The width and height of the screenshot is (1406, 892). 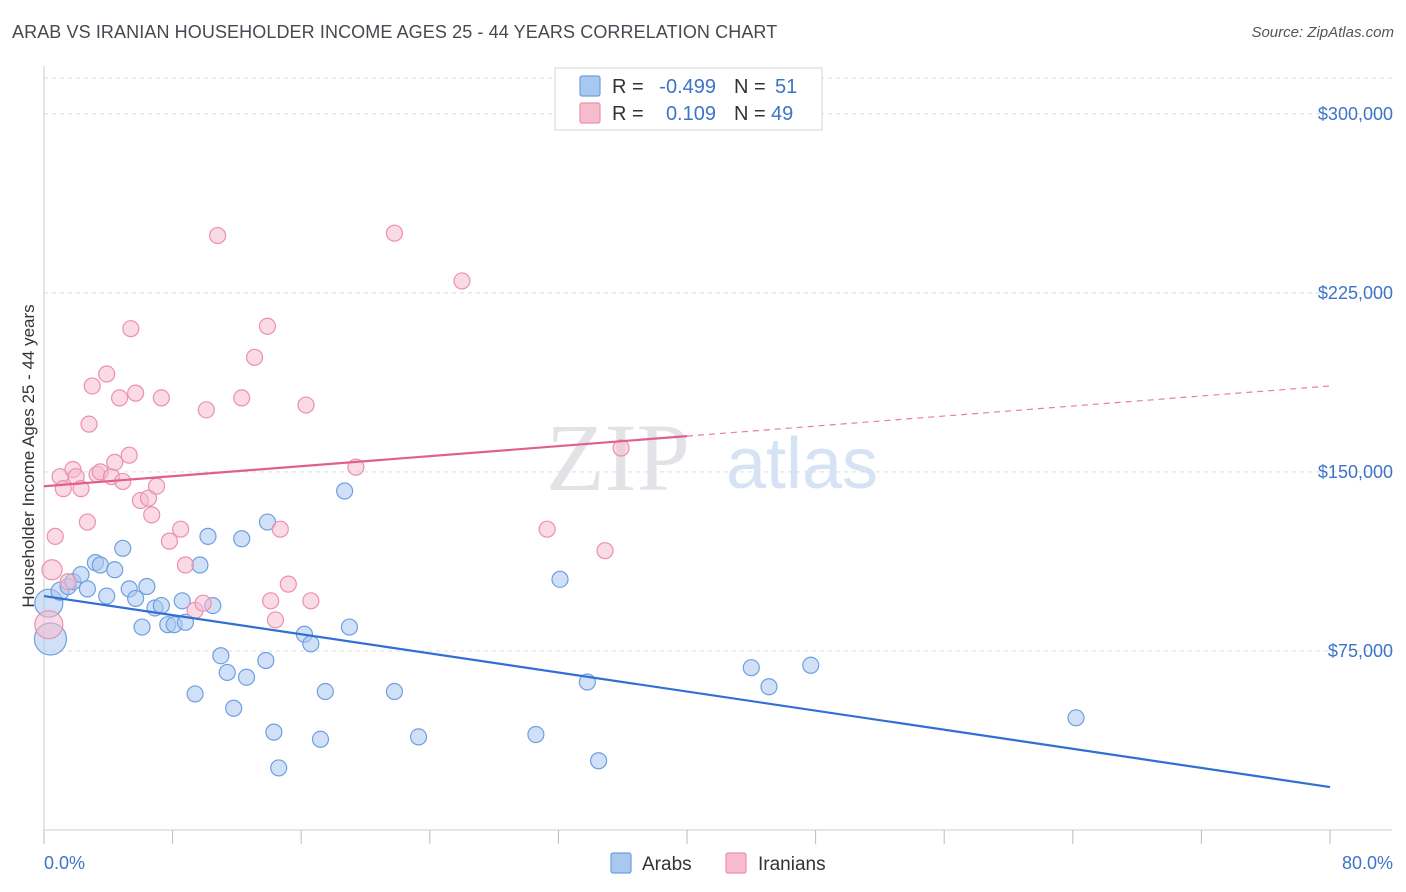 I want to click on legend-r-label-arabs: R =, so click(x=628, y=87).